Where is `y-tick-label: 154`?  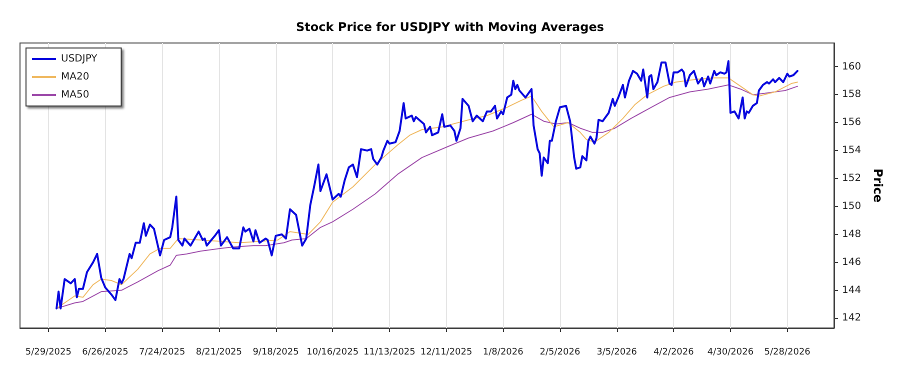
y-tick-label: 154 is located at coordinates (852, 150).